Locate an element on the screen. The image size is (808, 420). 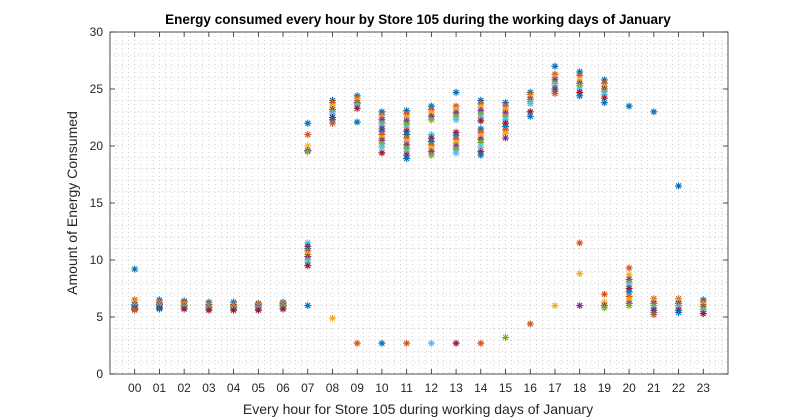
y-tick-label: 20 is located at coordinates (97, 146).